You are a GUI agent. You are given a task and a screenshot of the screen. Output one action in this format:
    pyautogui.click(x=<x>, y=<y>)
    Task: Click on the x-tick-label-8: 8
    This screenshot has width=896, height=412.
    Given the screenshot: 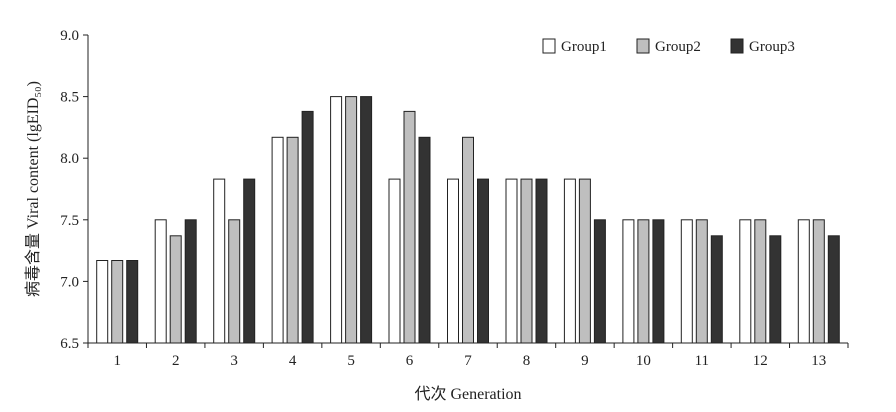 What is the action you would take?
    pyautogui.click(x=527, y=361)
    